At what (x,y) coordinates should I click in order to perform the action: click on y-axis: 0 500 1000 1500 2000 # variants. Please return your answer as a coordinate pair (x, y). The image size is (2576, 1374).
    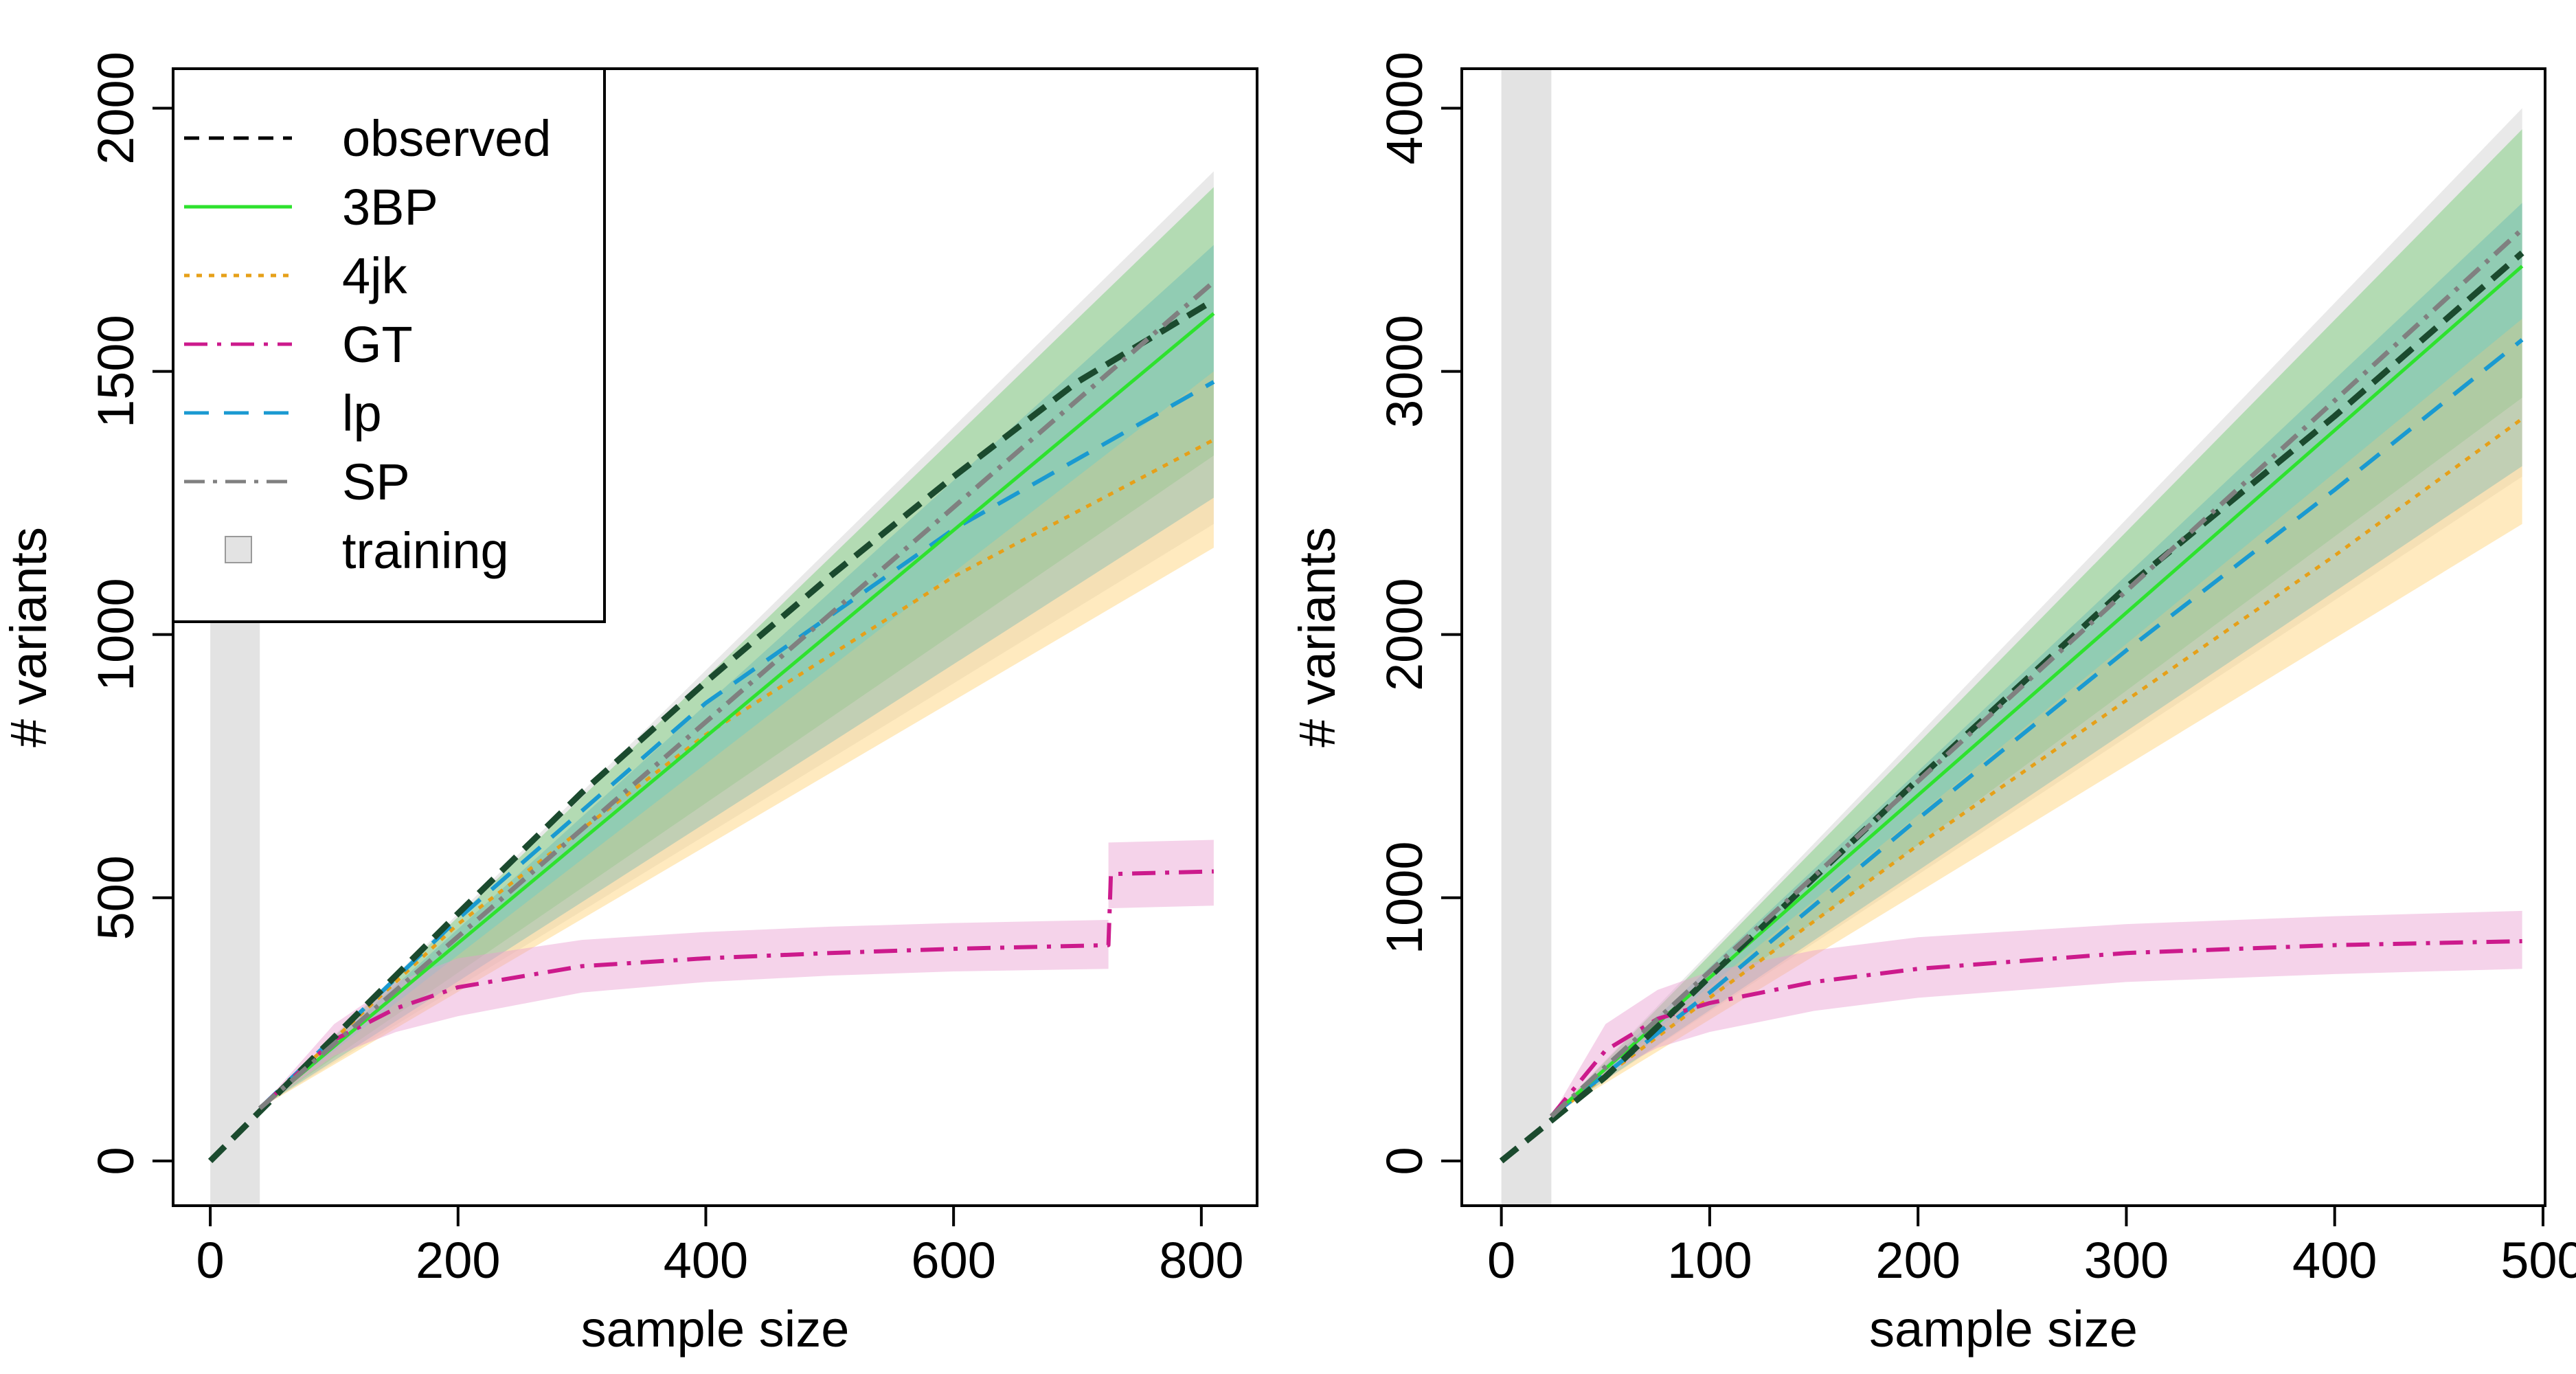
    Looking at the image, I should click on (87, 614).